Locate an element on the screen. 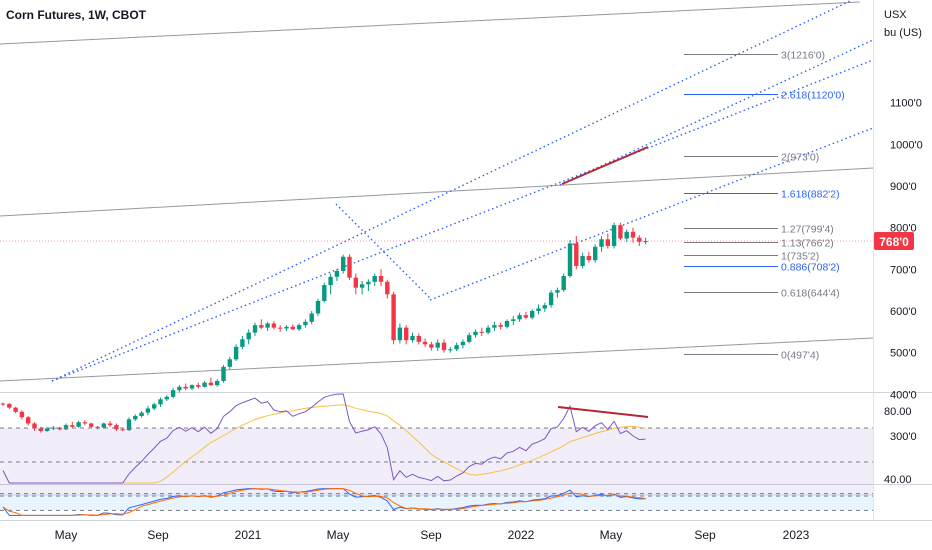  rsi-tick-label: 80.00 is located at coordinates (898, 412).